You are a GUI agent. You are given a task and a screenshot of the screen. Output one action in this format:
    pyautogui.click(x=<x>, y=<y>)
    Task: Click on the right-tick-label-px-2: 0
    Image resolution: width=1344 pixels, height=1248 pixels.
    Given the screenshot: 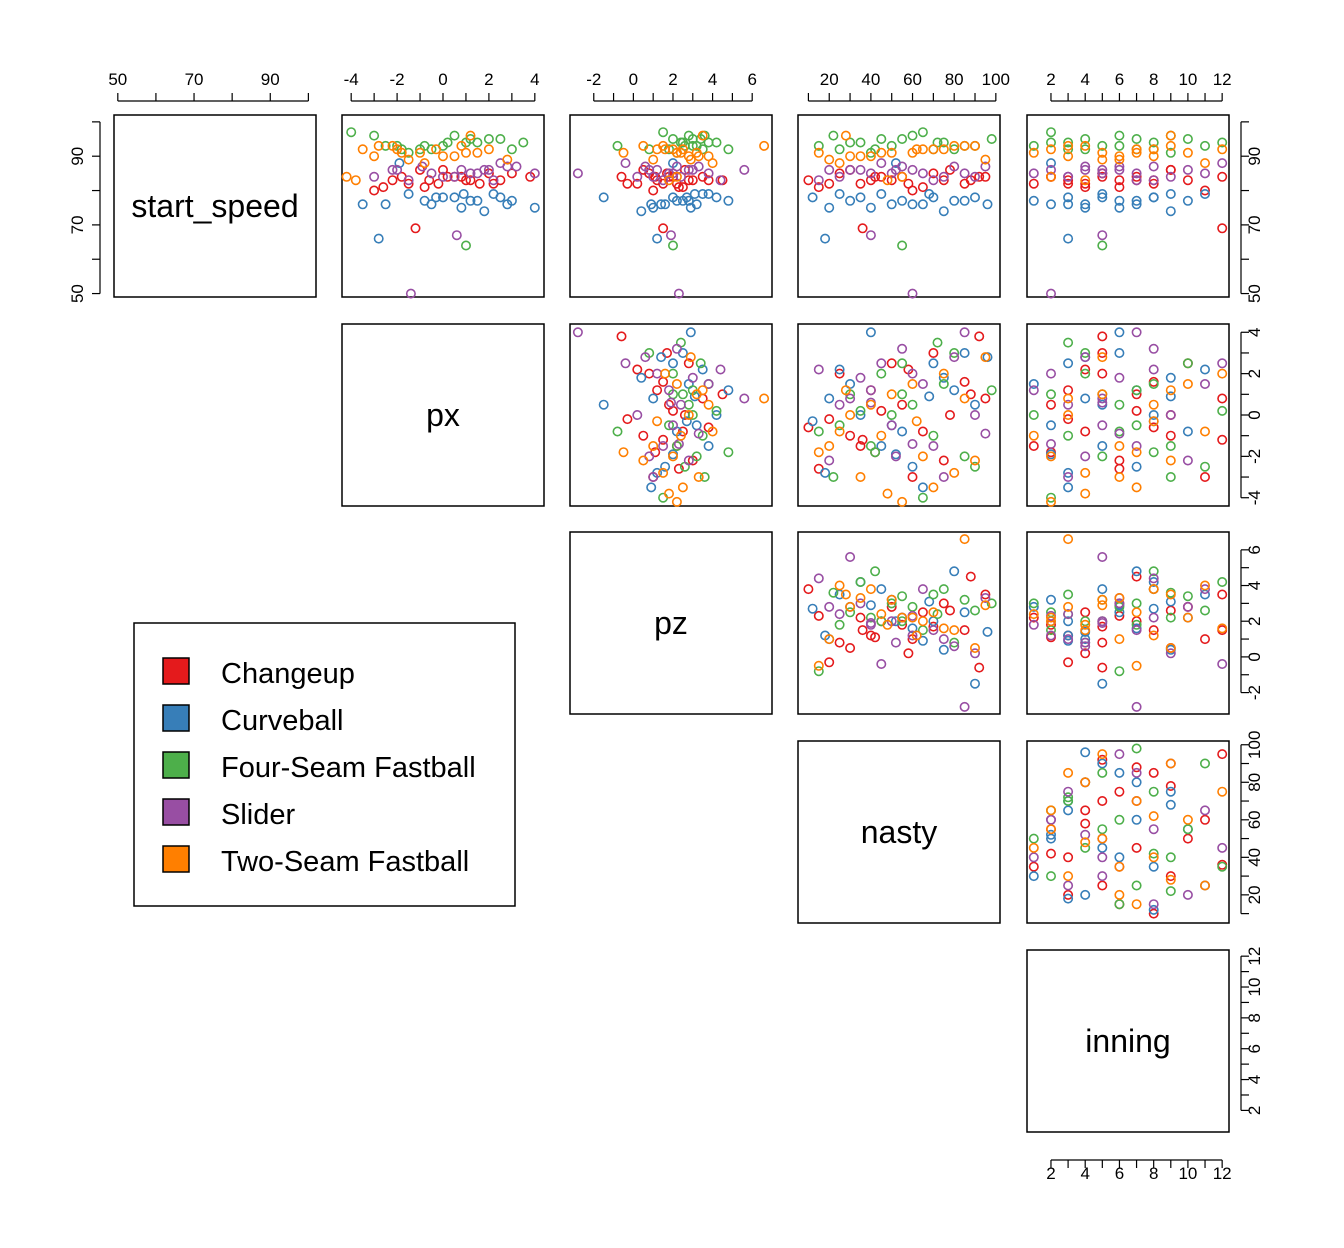 What is the action you would take?
    pyautogui.click(x=1254, y=414)
    